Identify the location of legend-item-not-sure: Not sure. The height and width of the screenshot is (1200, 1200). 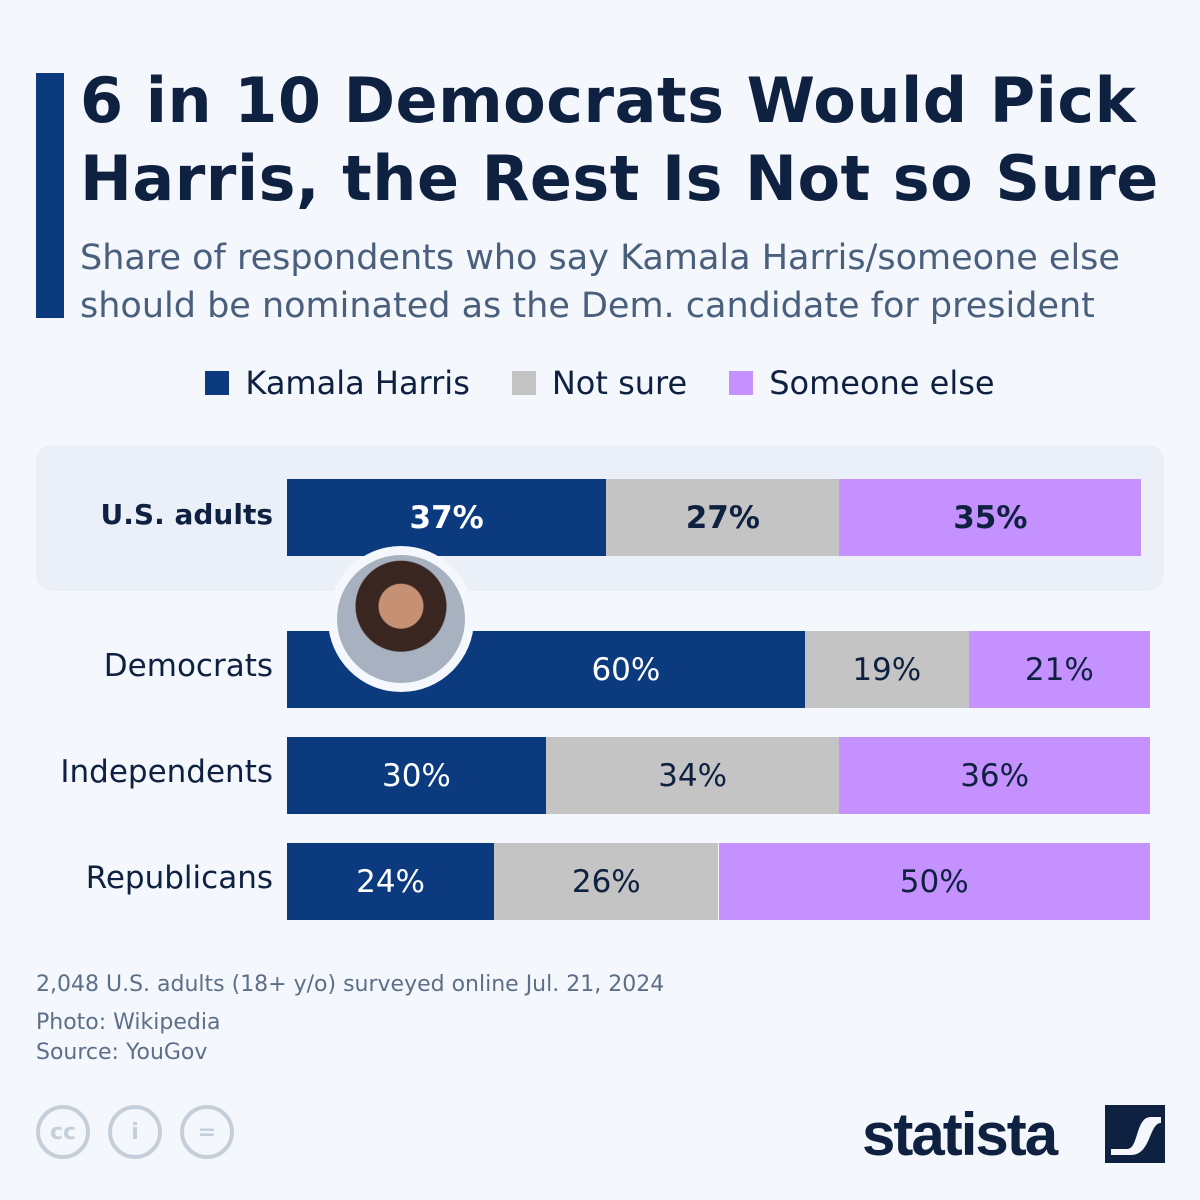
(599, 383).